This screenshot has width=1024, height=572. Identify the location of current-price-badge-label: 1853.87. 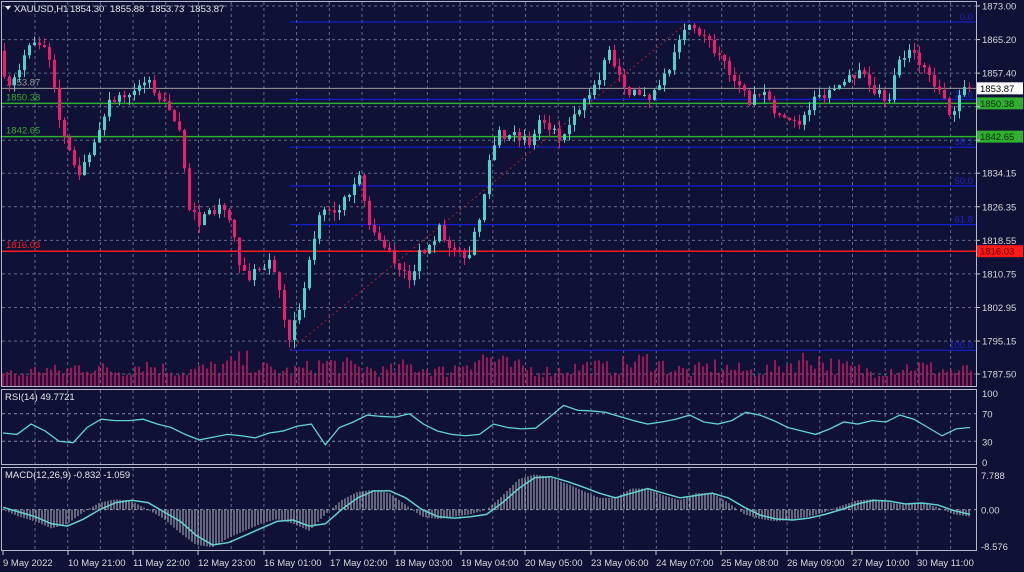
(997, 89).